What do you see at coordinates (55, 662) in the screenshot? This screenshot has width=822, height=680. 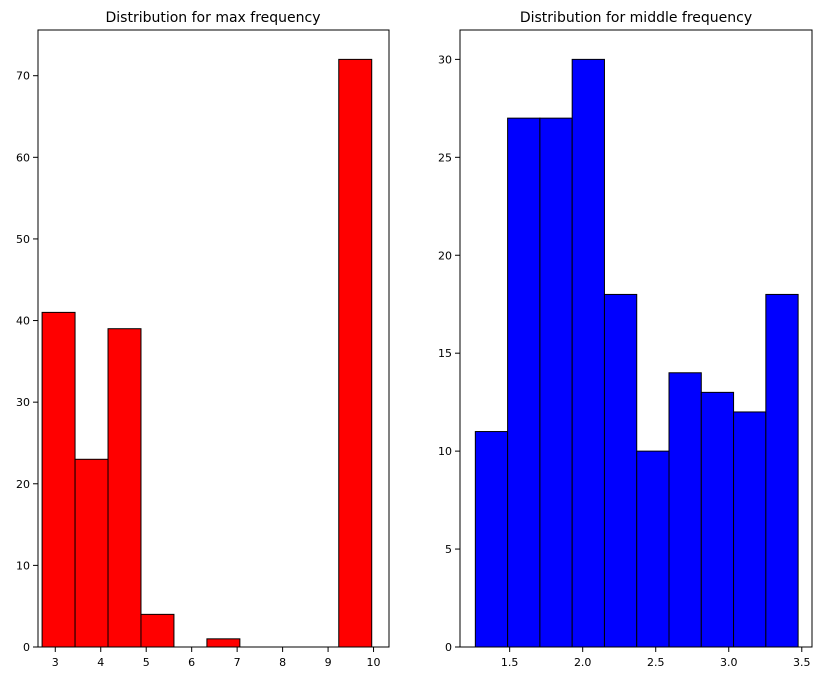 I see `x-tick-label: 3` at bounding box center [55, 662].